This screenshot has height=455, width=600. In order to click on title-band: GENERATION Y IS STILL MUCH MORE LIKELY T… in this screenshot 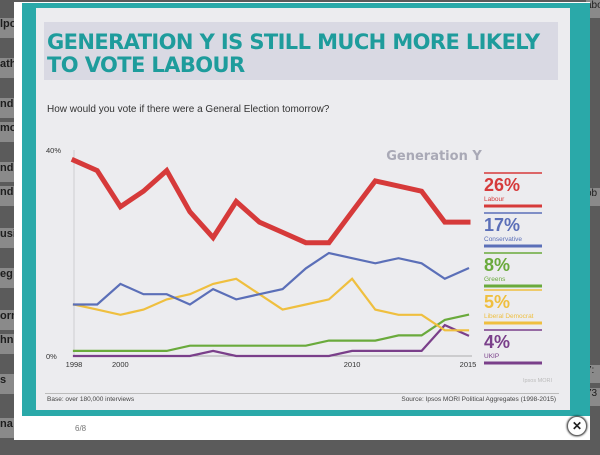, I will do `click(301, 51)`.